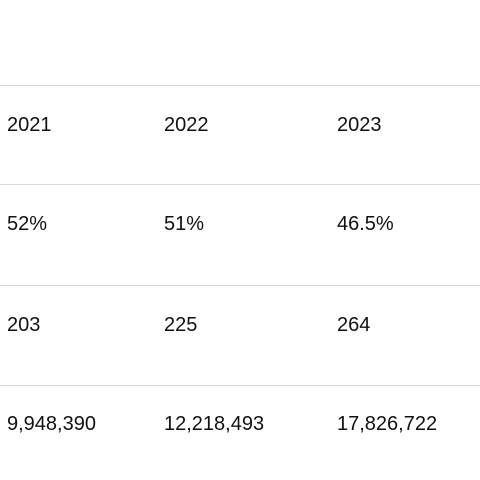 This screenshot has width=480, height=480. I want to click on table-cell: 12,218,493, so click(214, 424).